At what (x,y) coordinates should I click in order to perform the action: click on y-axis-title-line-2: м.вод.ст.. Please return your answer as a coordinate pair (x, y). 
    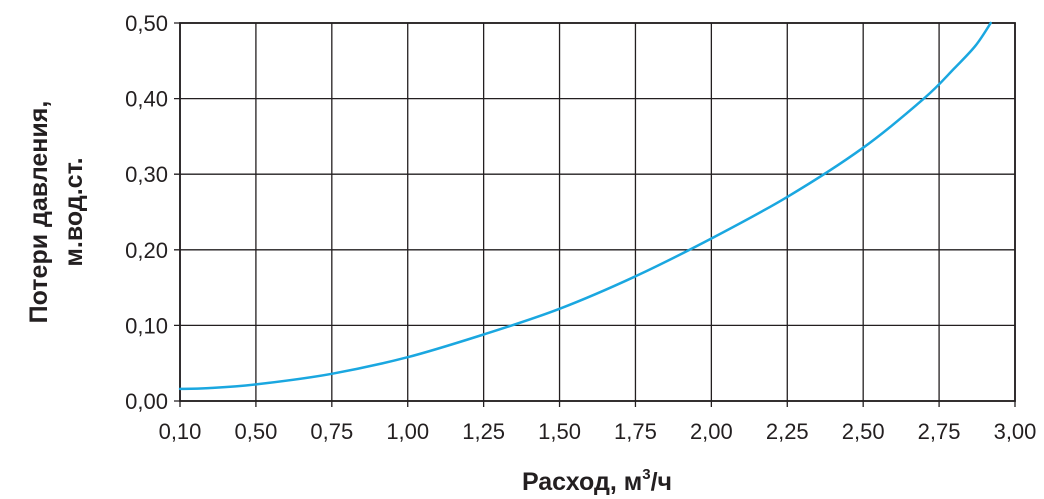
    Looking at the image, I should click on (74, 211).